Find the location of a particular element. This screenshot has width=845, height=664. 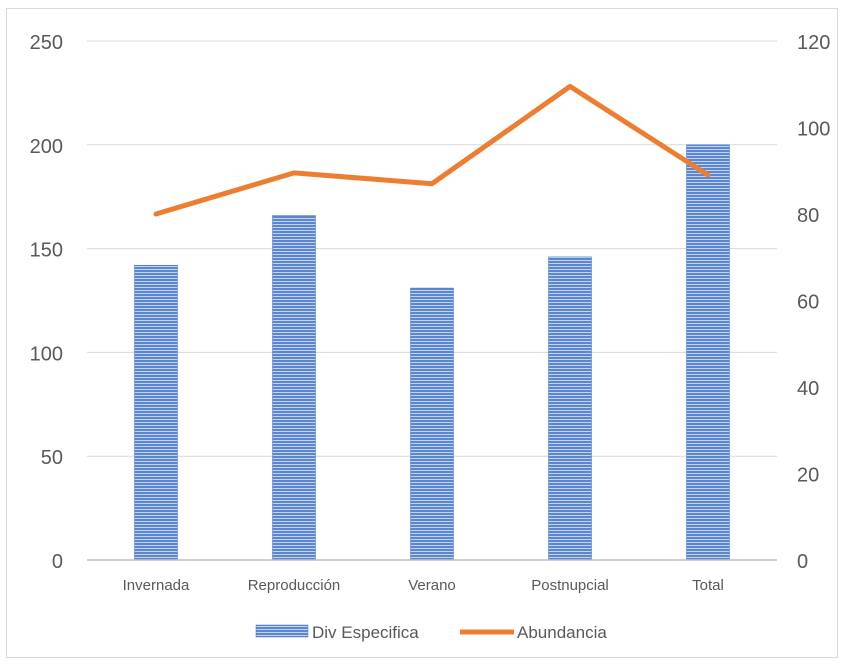

legend: Div Especifica Abundancia is located at coordinates (431, 632).